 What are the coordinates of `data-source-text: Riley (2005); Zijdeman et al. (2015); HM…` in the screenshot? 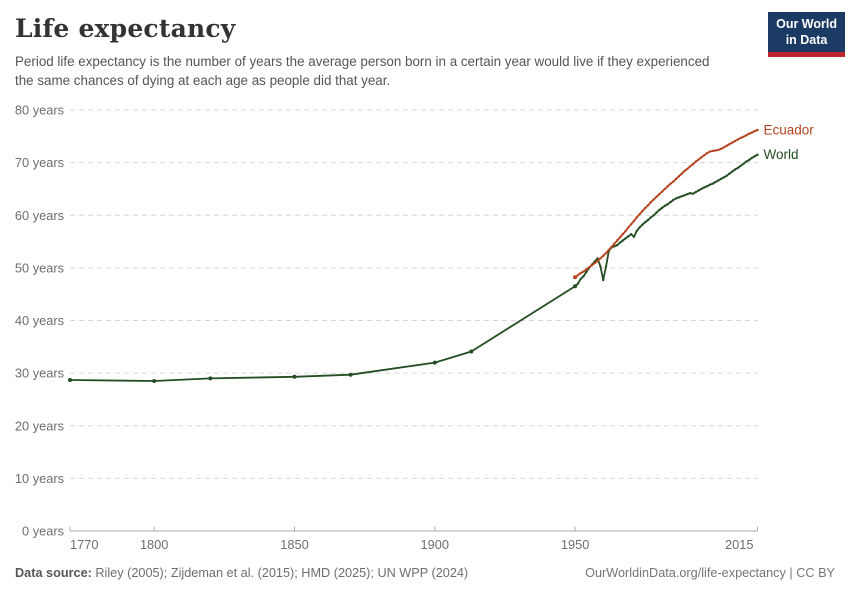 It's located at (280, 573).